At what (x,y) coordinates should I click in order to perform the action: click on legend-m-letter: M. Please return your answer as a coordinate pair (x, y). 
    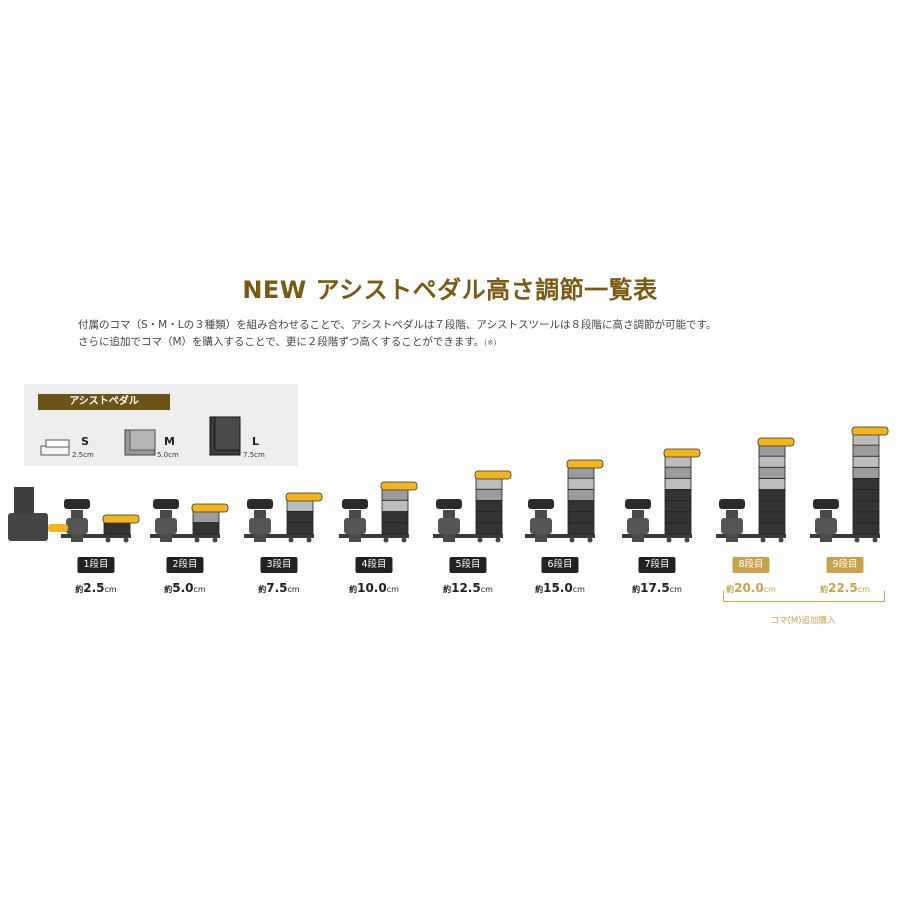
    Looking at the image, I should click on (169, 441).